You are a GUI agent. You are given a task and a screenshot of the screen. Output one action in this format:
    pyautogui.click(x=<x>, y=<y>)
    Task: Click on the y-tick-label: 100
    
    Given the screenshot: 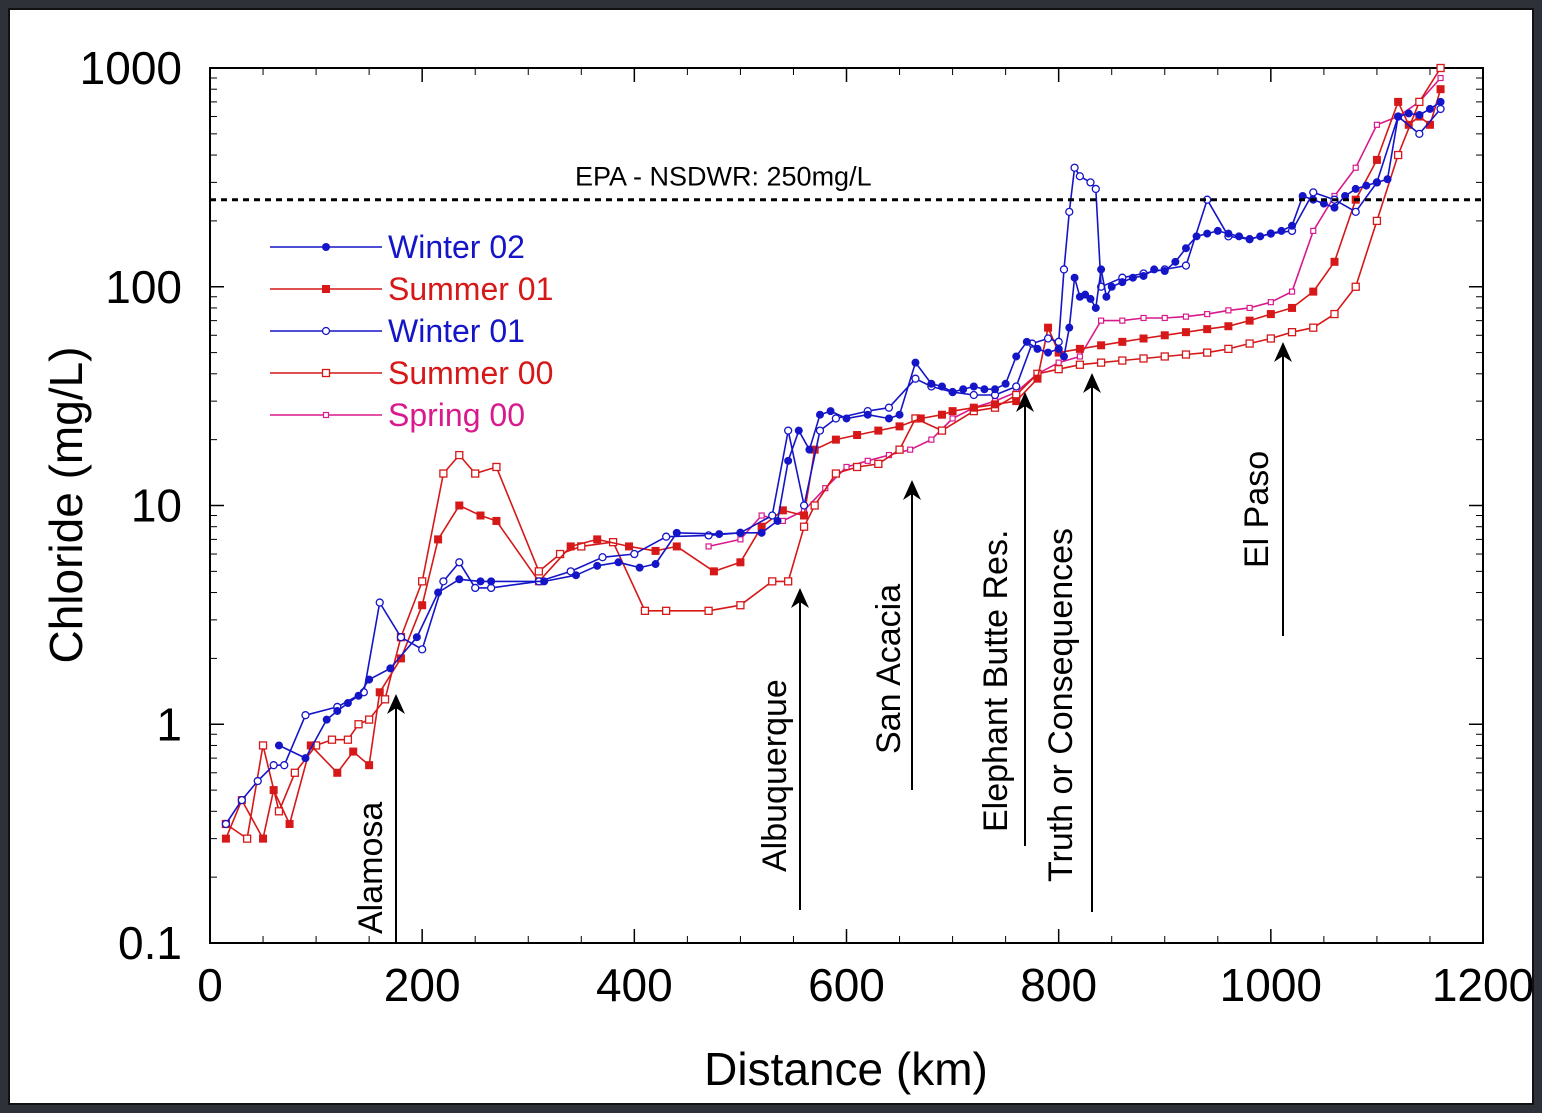 What is the action you would take?
    pyautogui.click(x=143, y=287)
    